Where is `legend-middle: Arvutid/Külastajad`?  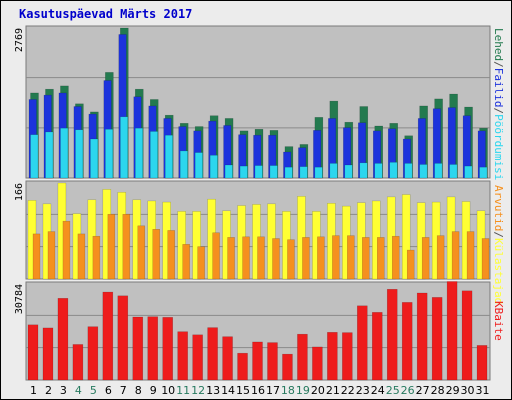
legend-middle: Arvutid/Külastajad is located at coordinates (498, 244).